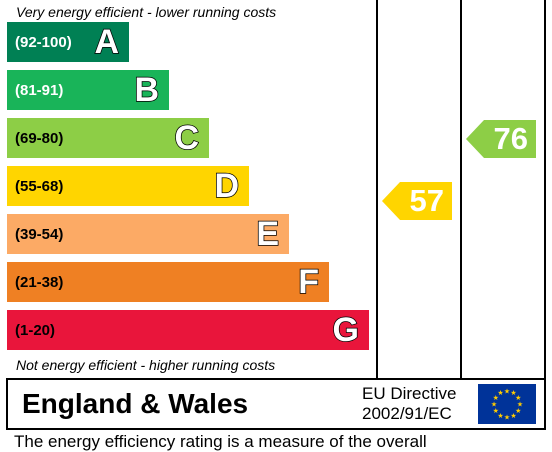  I want to click on band-a-range: (92-100), so click(43, 42).